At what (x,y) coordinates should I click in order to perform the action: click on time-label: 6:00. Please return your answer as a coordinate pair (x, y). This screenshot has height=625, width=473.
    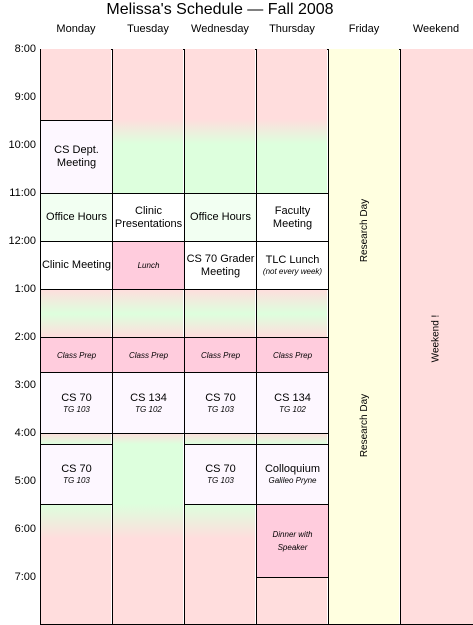
    Looking at the image, I should click on (25, 529).